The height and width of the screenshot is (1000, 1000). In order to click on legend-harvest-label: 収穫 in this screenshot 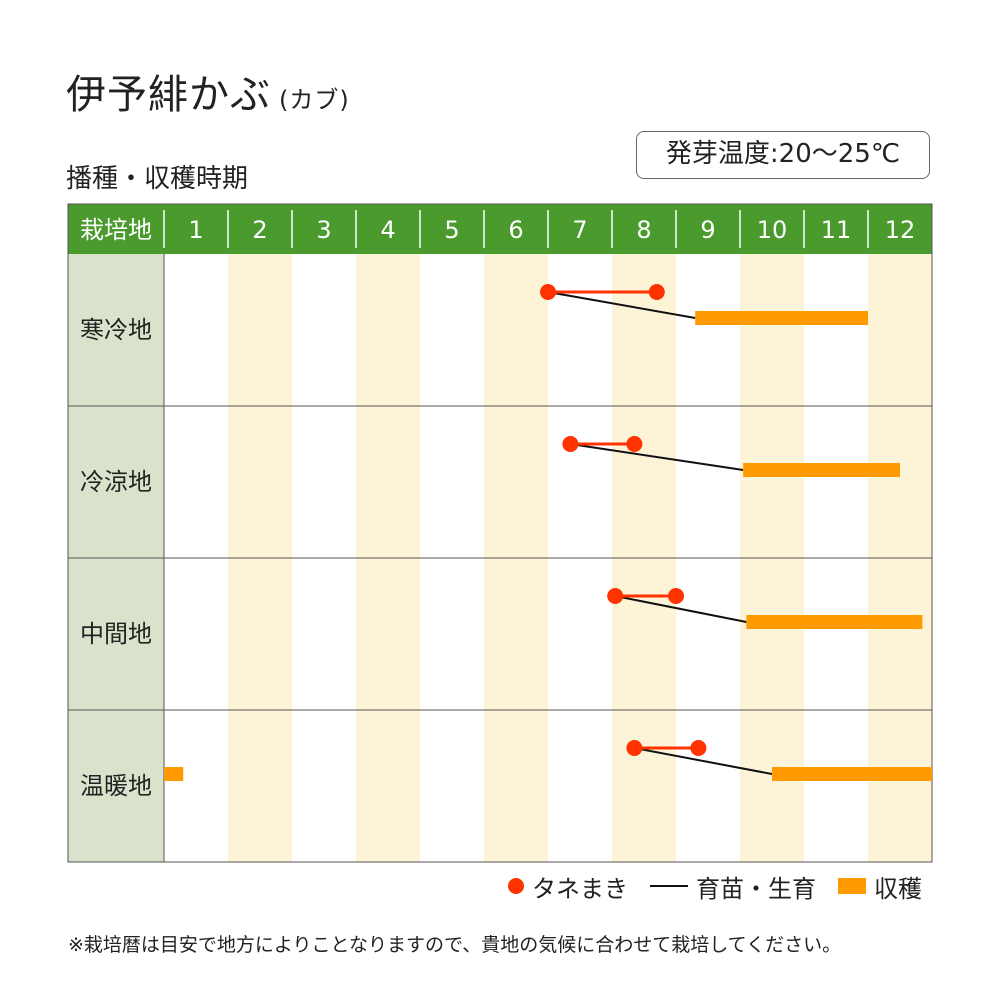, I will do `click(898, 888)`.